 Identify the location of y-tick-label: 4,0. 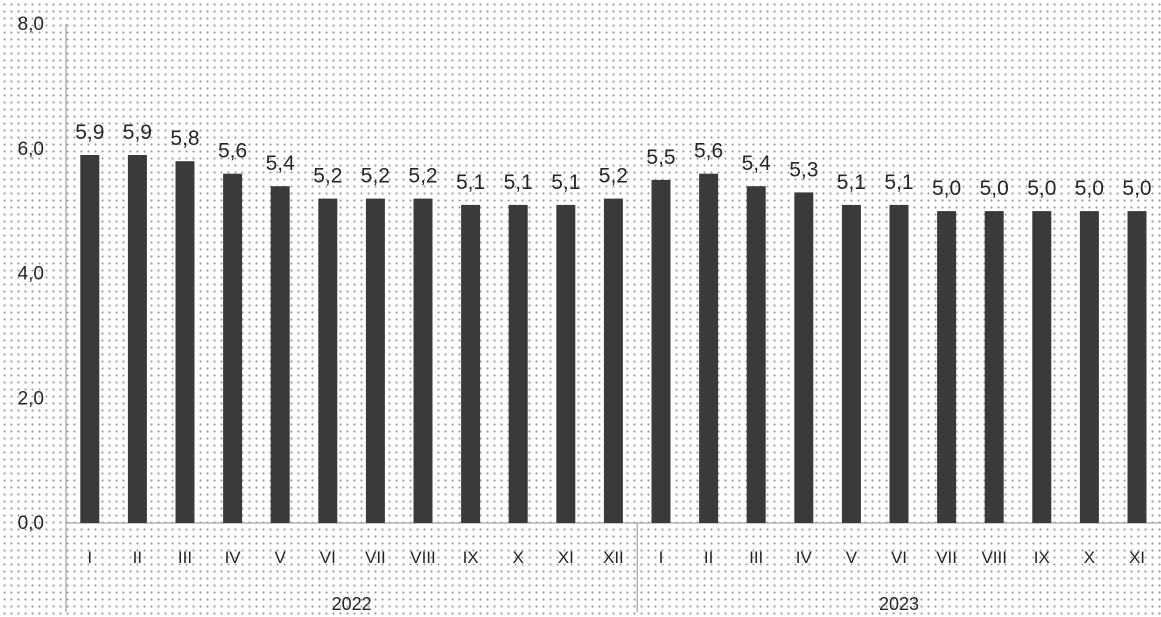
(31, 274).